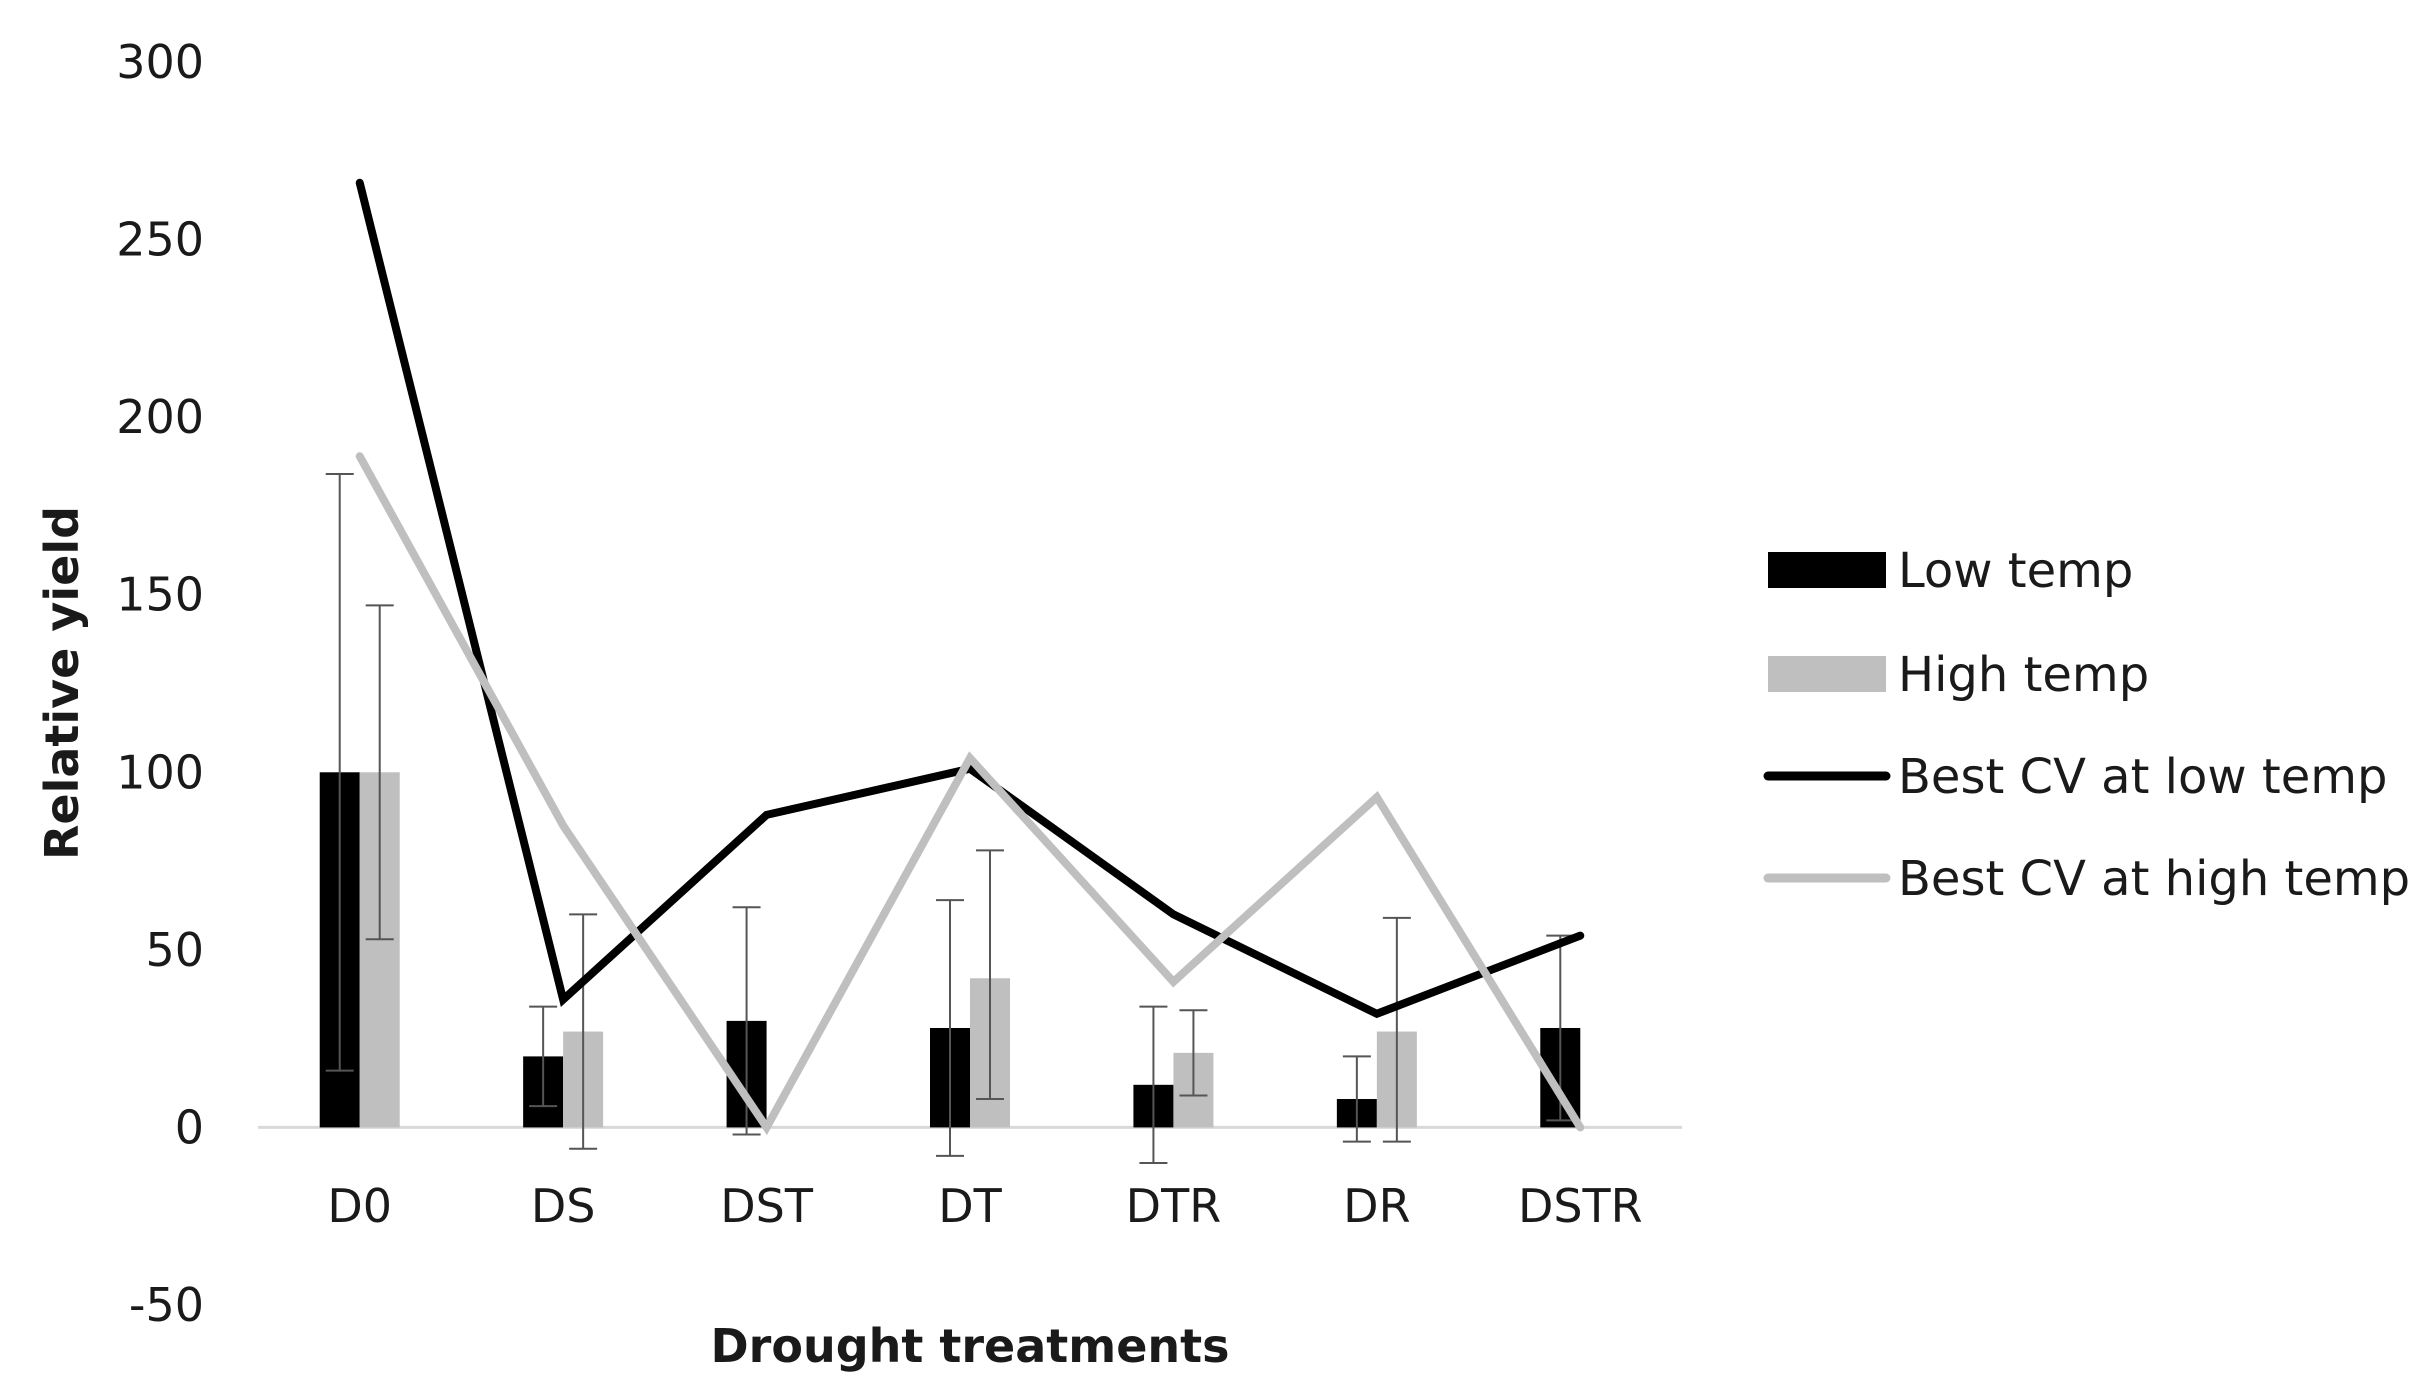 This screenshot has height=1397, width=2414. I want to click on legend-label: Low temp, so click(2015, 571).